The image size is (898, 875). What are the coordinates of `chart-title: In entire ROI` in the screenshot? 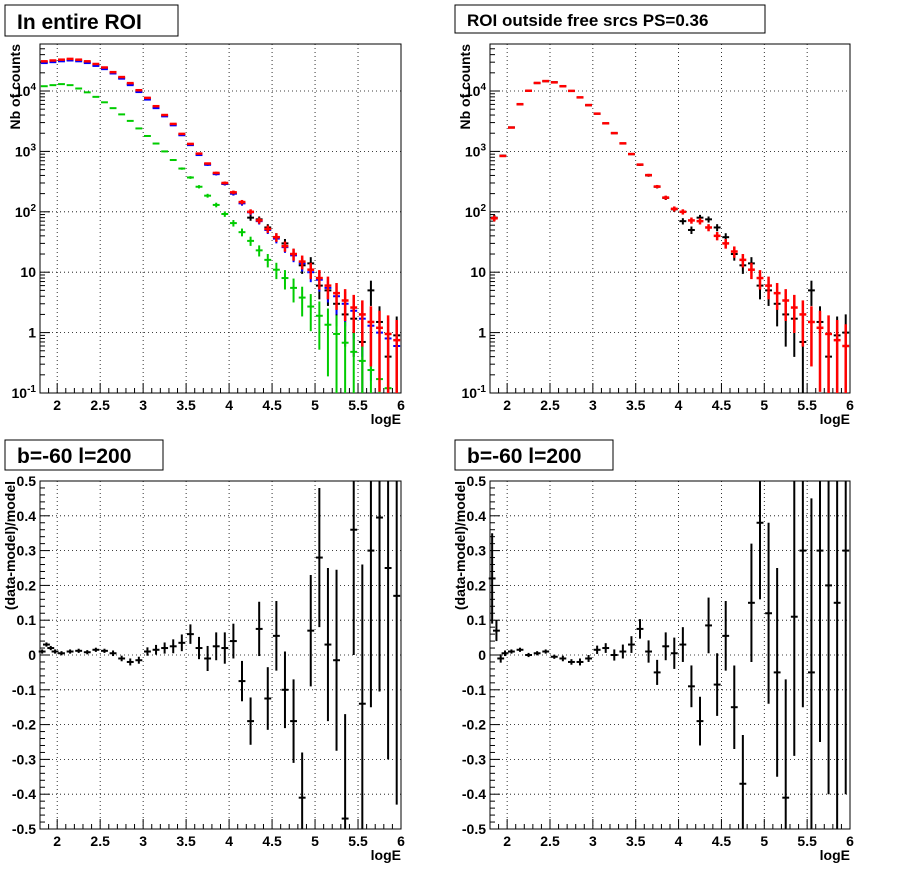 It's located at (79, 22).